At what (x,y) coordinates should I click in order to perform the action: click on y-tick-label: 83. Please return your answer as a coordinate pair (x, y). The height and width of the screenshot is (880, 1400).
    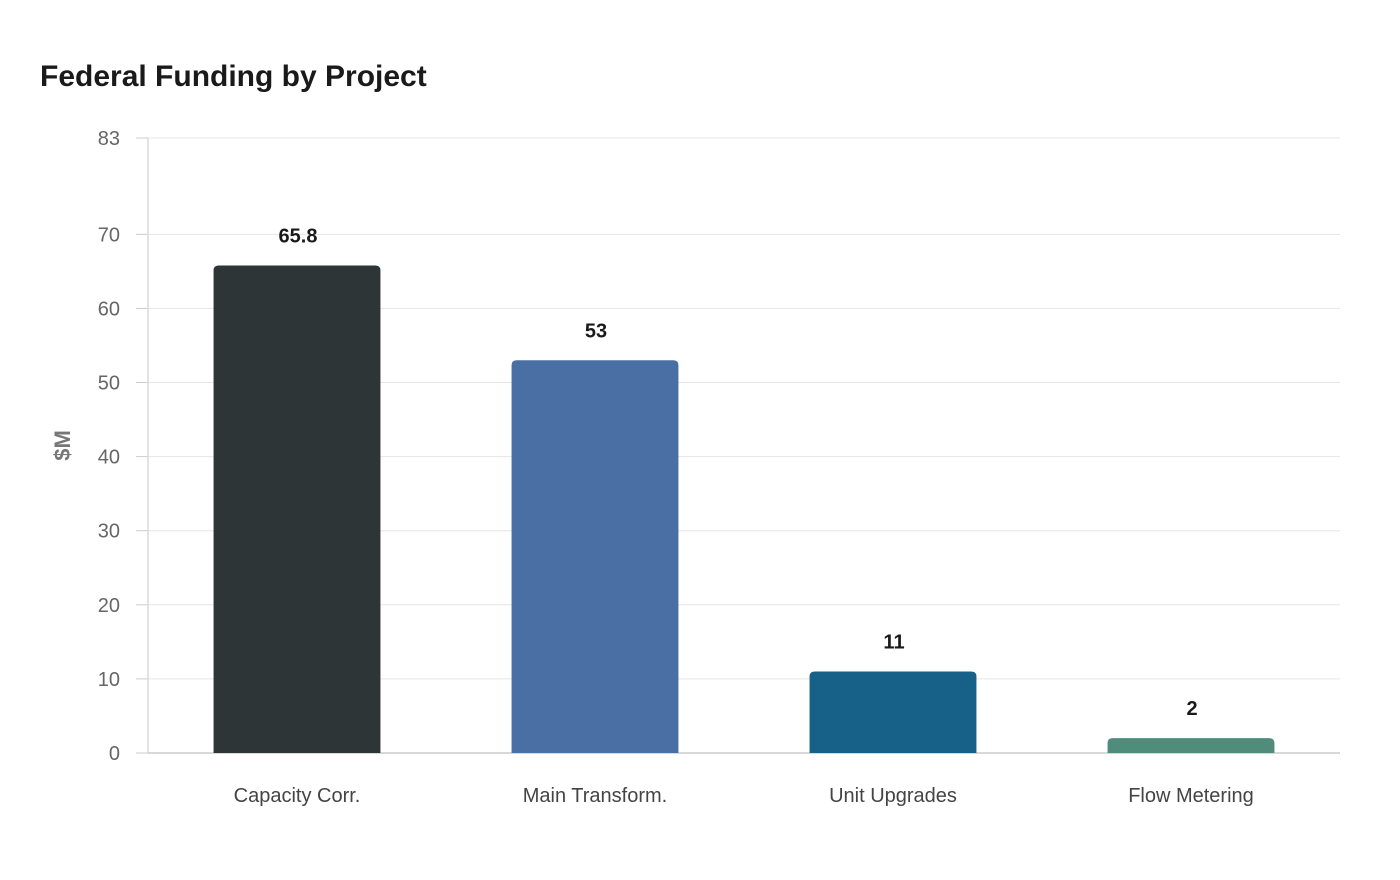
    Looking at the image, I should click on (109, 139).